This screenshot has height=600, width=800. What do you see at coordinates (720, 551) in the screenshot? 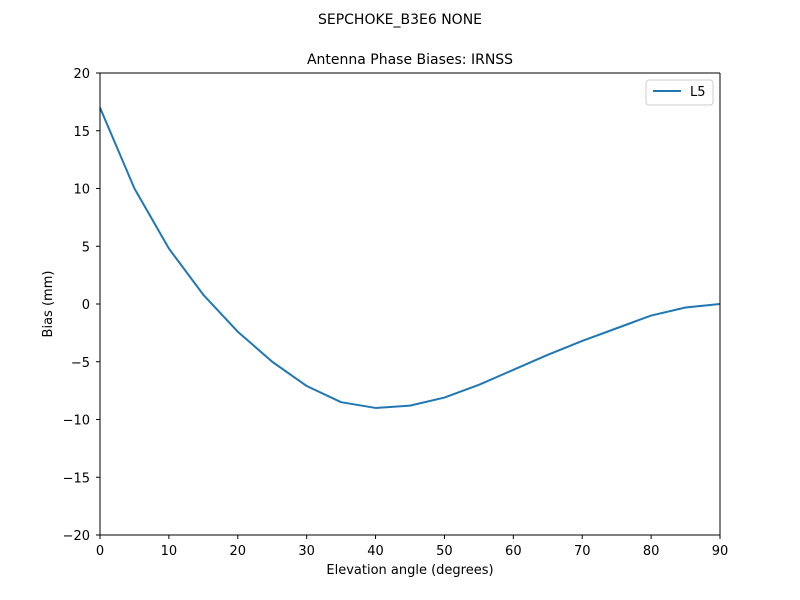
I see `x-tick-label: 90` at bounding box center [720, 551].